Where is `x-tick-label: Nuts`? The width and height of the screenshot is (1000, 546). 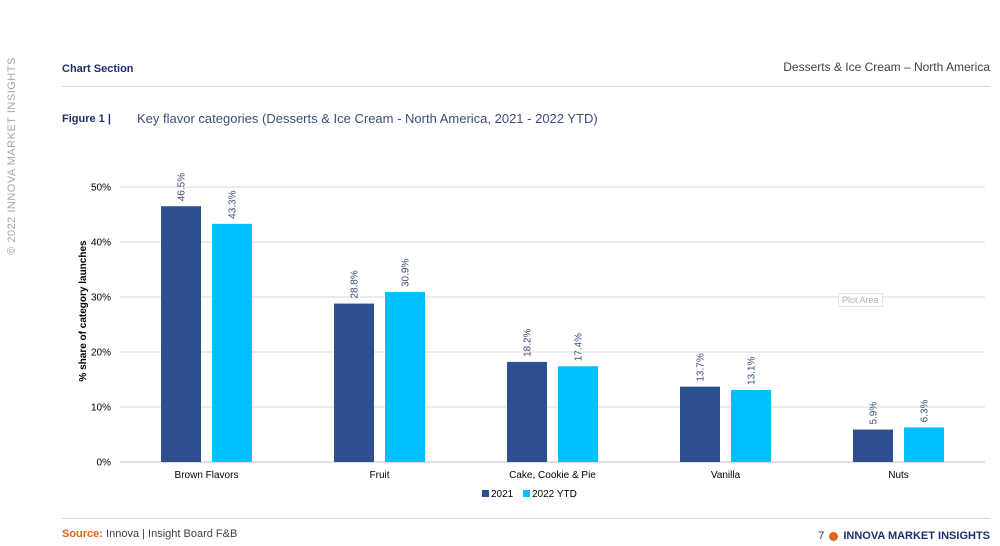 x-tick-label: Nuts is located at coordinates (898, 475).